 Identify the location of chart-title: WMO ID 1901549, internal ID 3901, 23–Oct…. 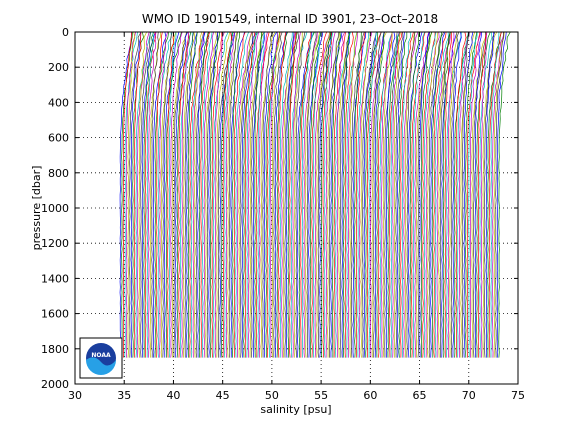
(290, 19).